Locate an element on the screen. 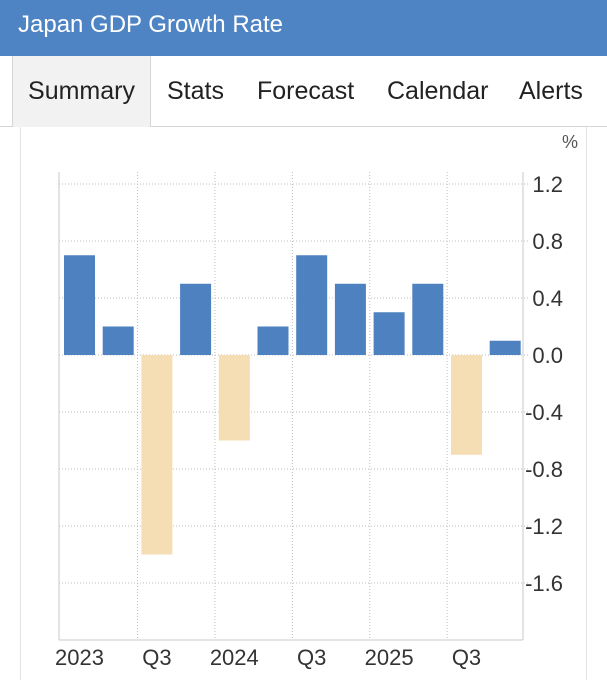 The image size is (607, 680). tab-summary: Summary is located at coordinates (81, 91).